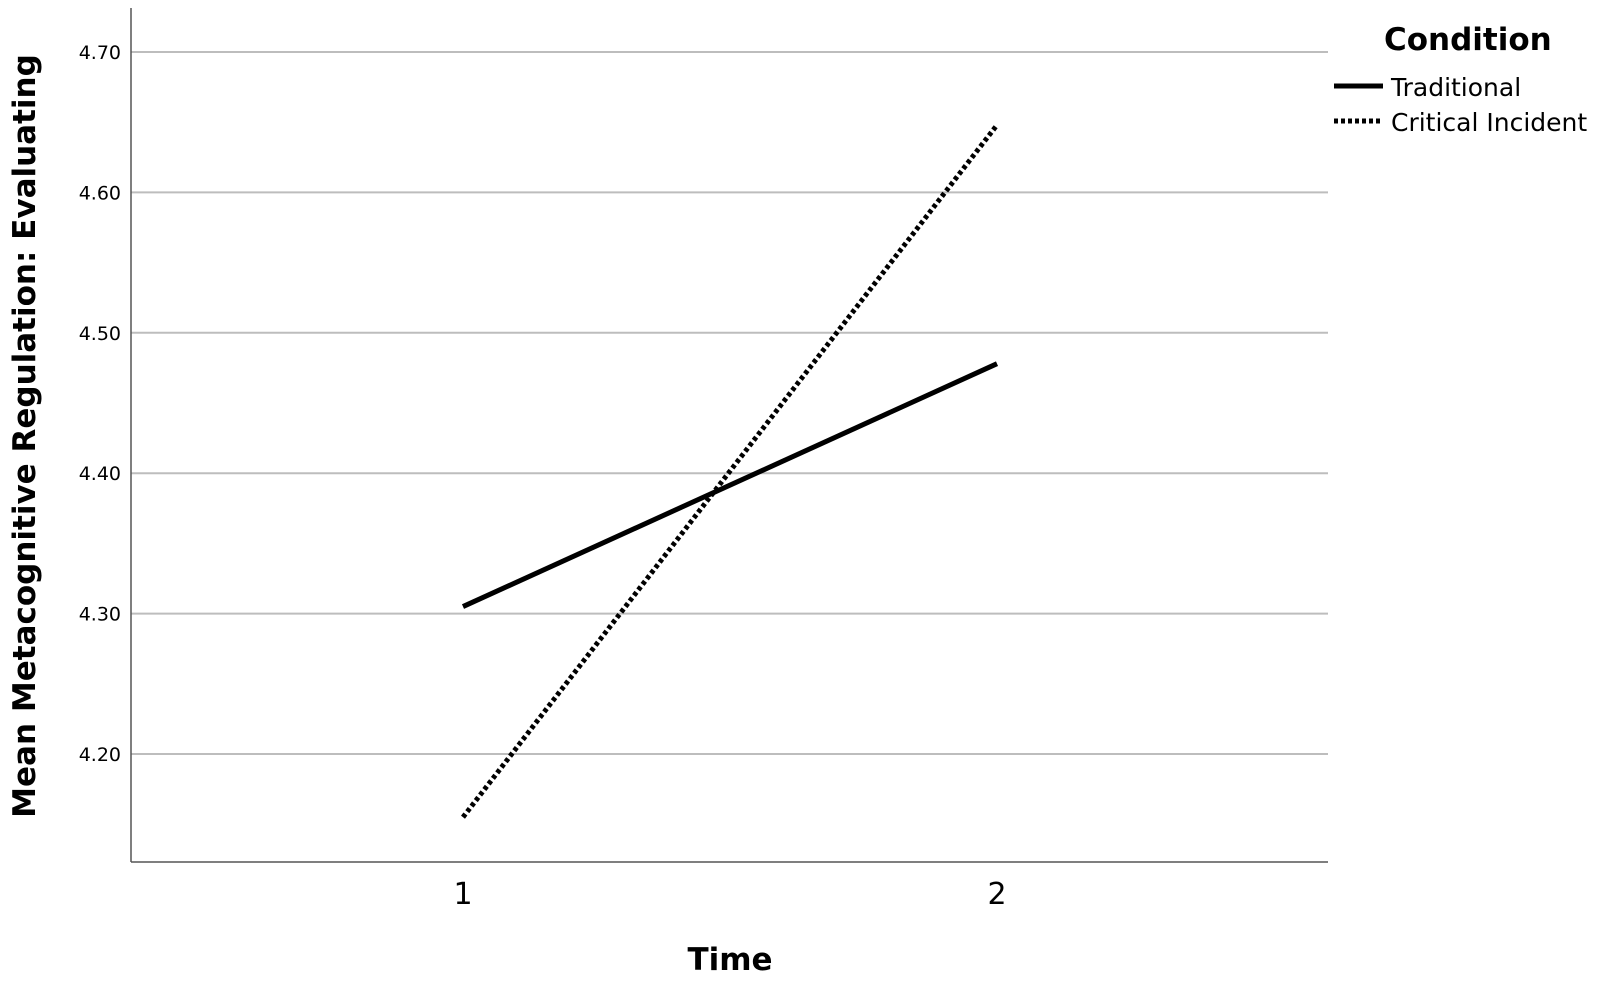 The height and width of the screenshot is (981, 1611). Describe the element at coordinates (100, 755) in the screenshot. I see `y-tick-label: 4.20` at that location.